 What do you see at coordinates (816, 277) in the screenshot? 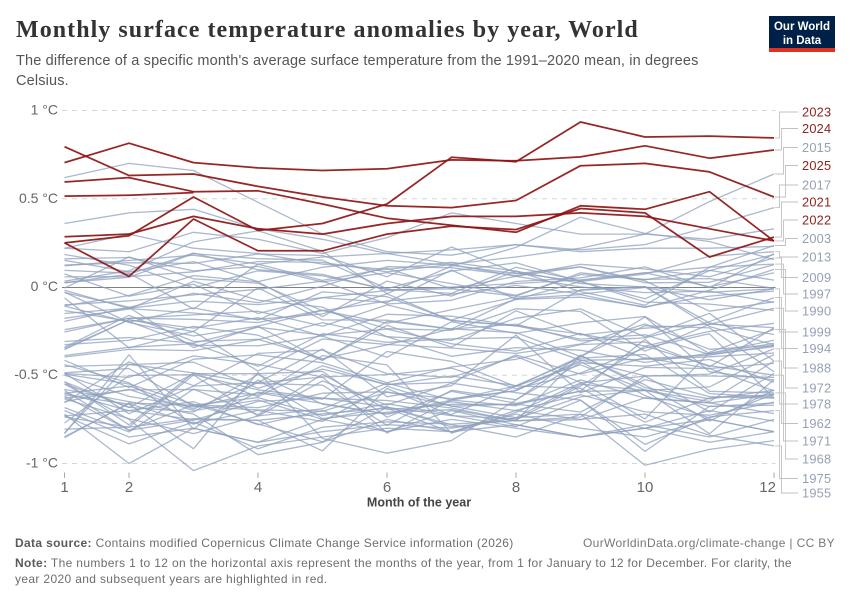
I see `svg-text: 2009` at bounding box center [816, 277].